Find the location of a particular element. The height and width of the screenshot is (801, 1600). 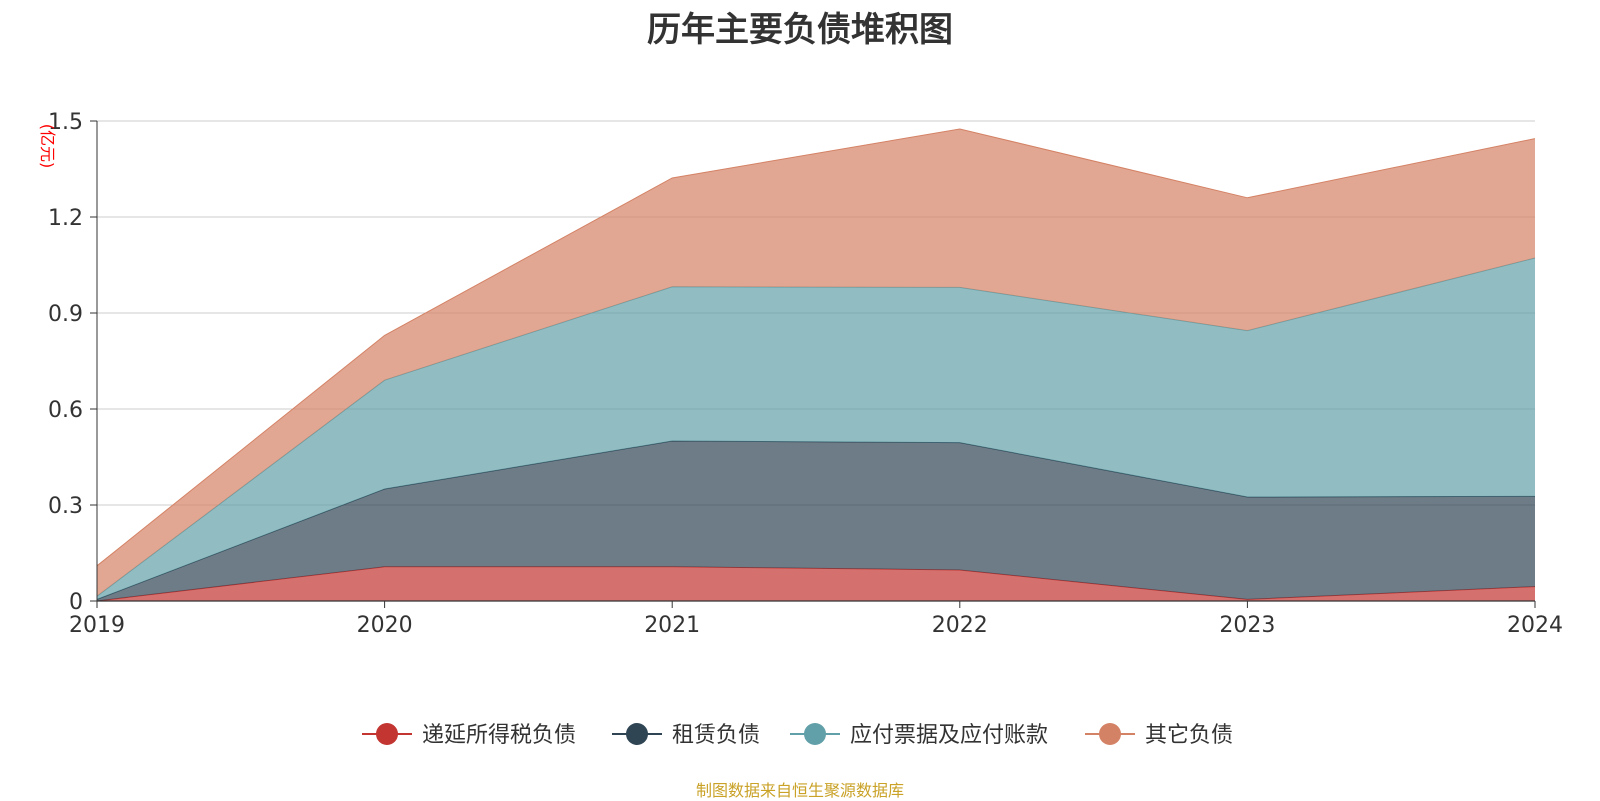

y-tick-label: 1.5 is located at coordinates (65, 122).